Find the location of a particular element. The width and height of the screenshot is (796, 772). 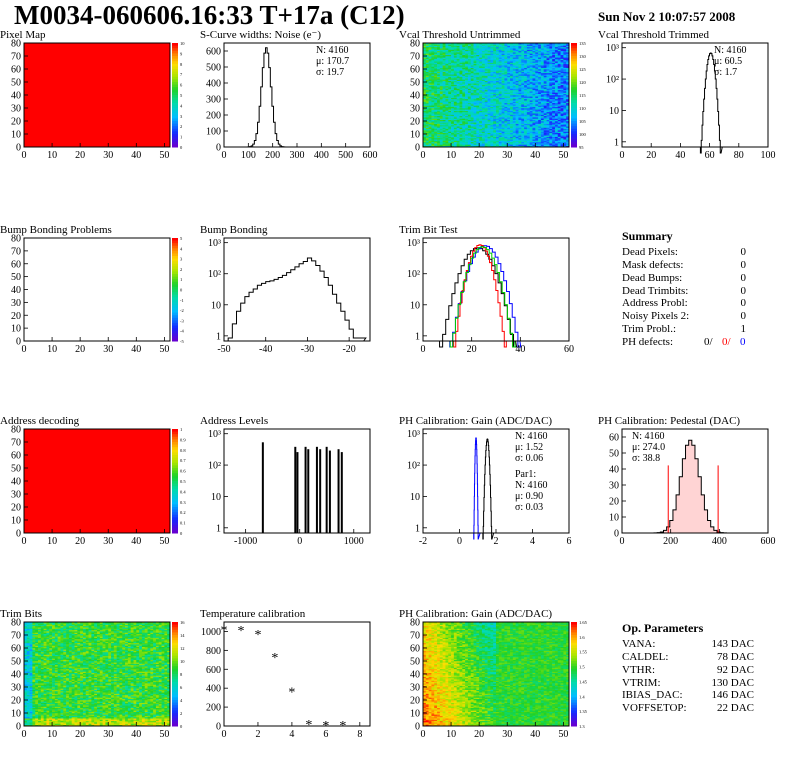

chart-title: Bump Bonding Problems is located at coordinates (56, 230).